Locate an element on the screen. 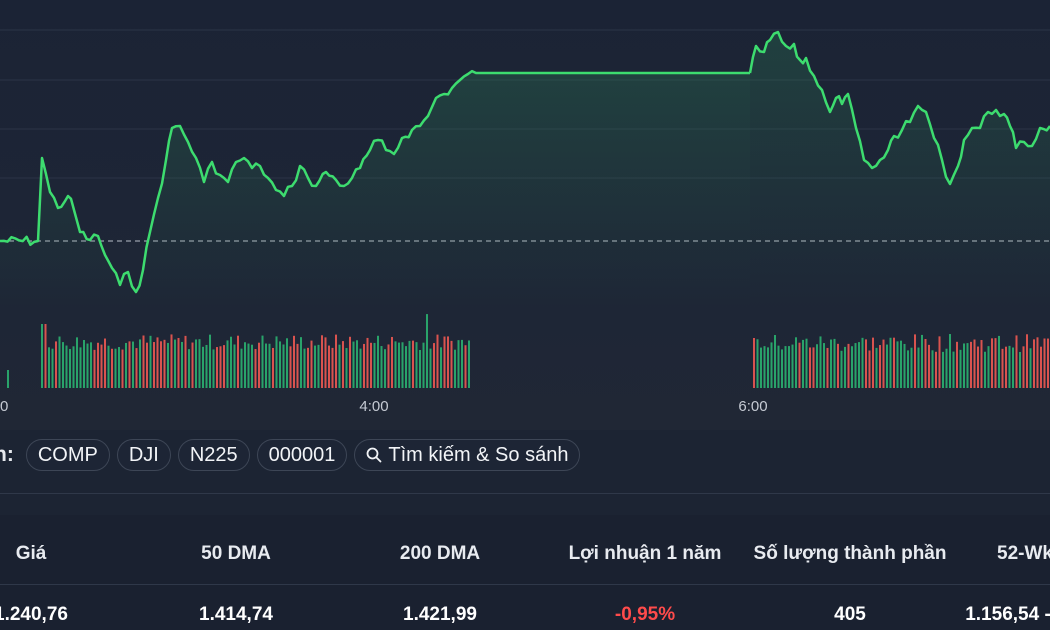  value-constituents: 405 is located at coordinates (850, 614).